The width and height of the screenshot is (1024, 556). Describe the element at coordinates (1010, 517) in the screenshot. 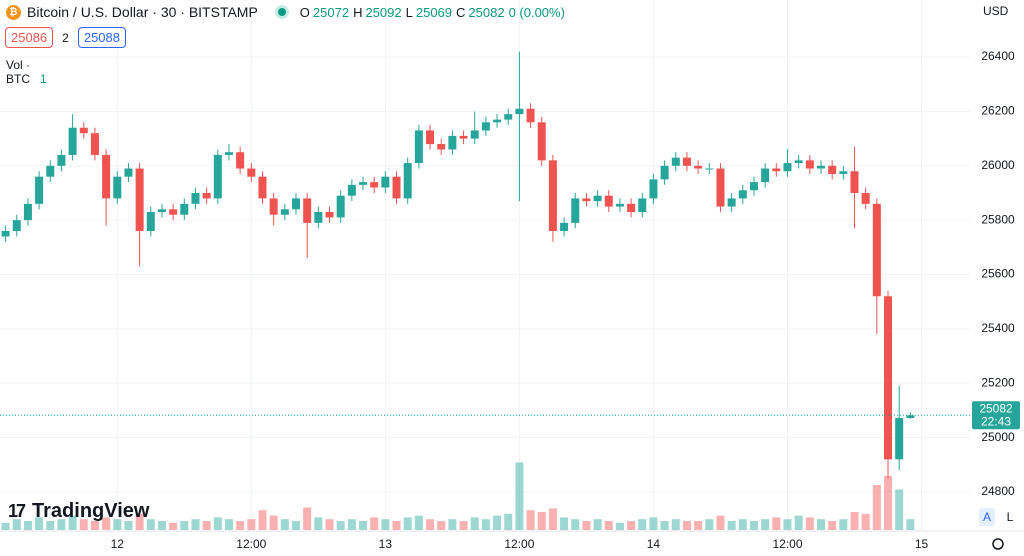

I see `log-scale-button: L` at that location.